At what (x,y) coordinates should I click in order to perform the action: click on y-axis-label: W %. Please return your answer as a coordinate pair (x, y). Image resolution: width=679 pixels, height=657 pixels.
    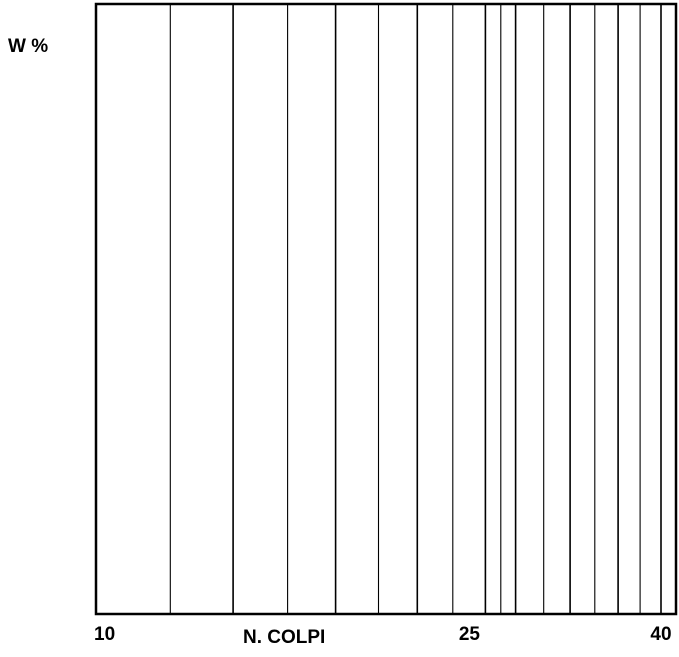
    Looking at the image, I should click on (28, 46).